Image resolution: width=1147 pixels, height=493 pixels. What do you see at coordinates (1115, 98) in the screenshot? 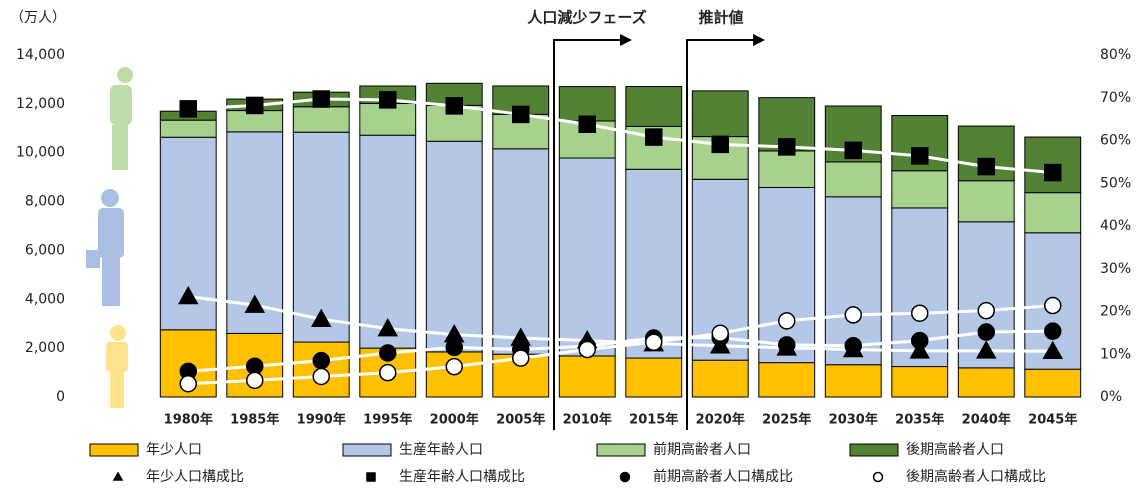
I see `y2-tick-label: 70%` at bounding box center [1115, 98].